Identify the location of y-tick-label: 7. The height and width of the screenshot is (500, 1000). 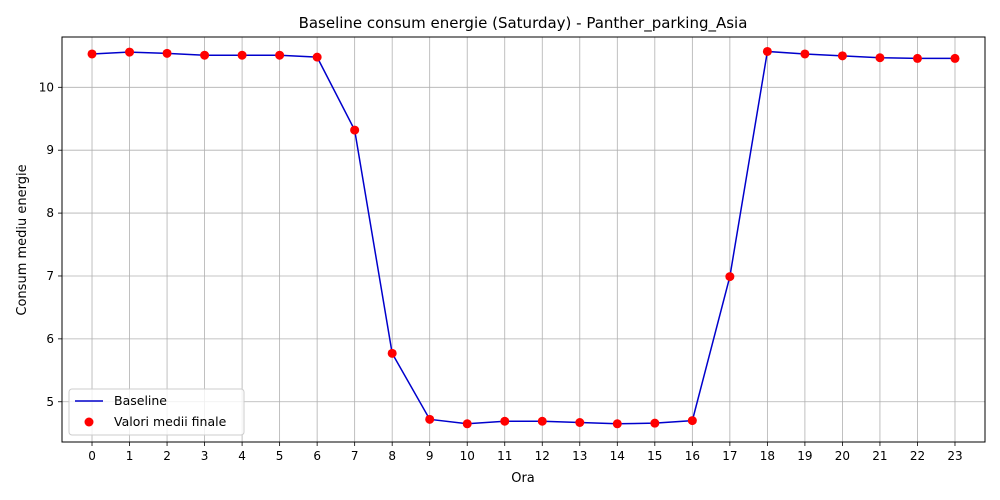
(50, 276).